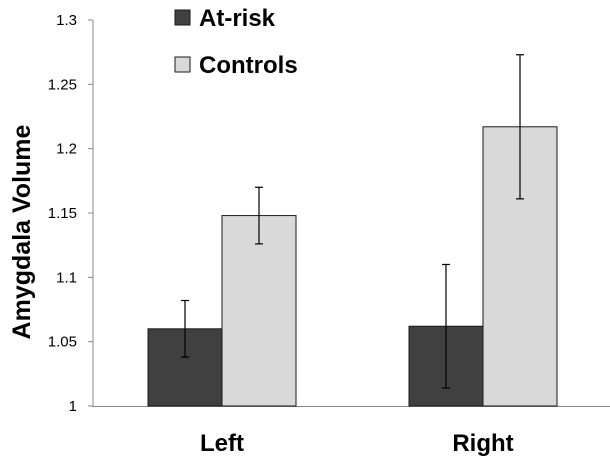 This screenshot has height=459, width=610. What do you see at coordinates (182, 17) in the screenshot?
I see `legend-swatch-at-risk` at bounding box center [182, 17].